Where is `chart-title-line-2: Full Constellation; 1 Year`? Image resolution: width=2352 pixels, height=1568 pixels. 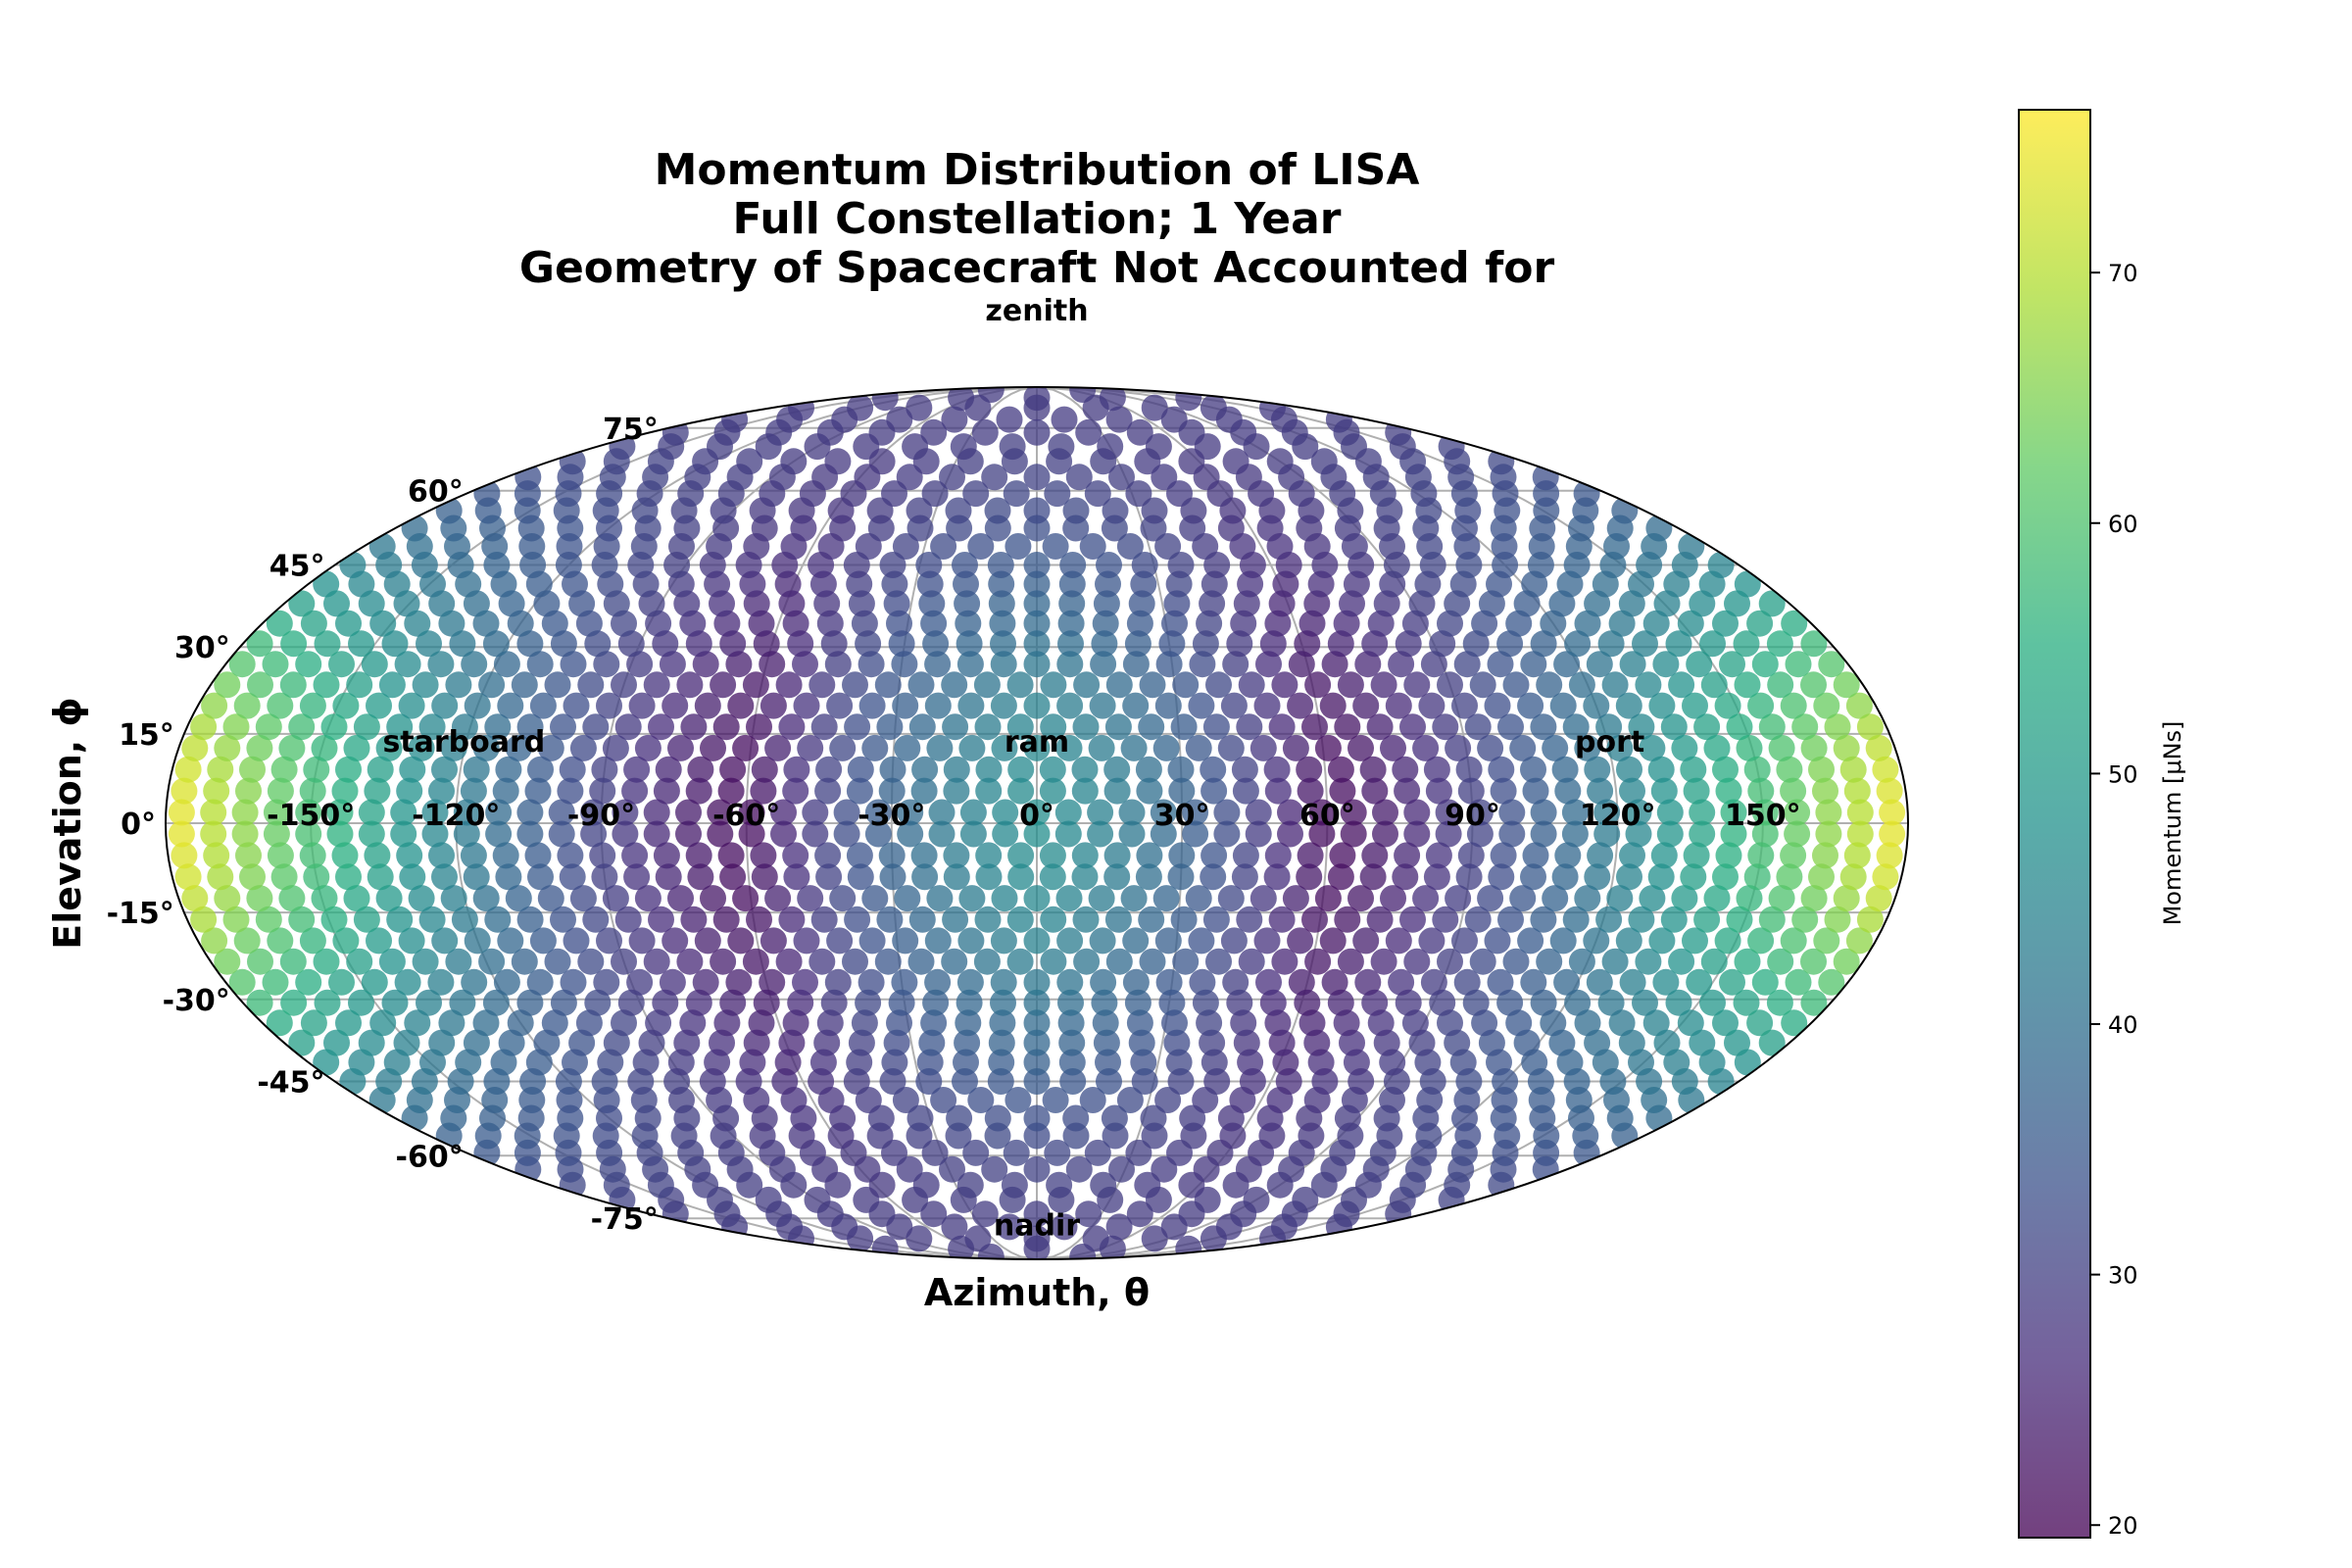 chart-title-line-2: Full Constellation; 1 Year is located at coordinates (1036, 219).